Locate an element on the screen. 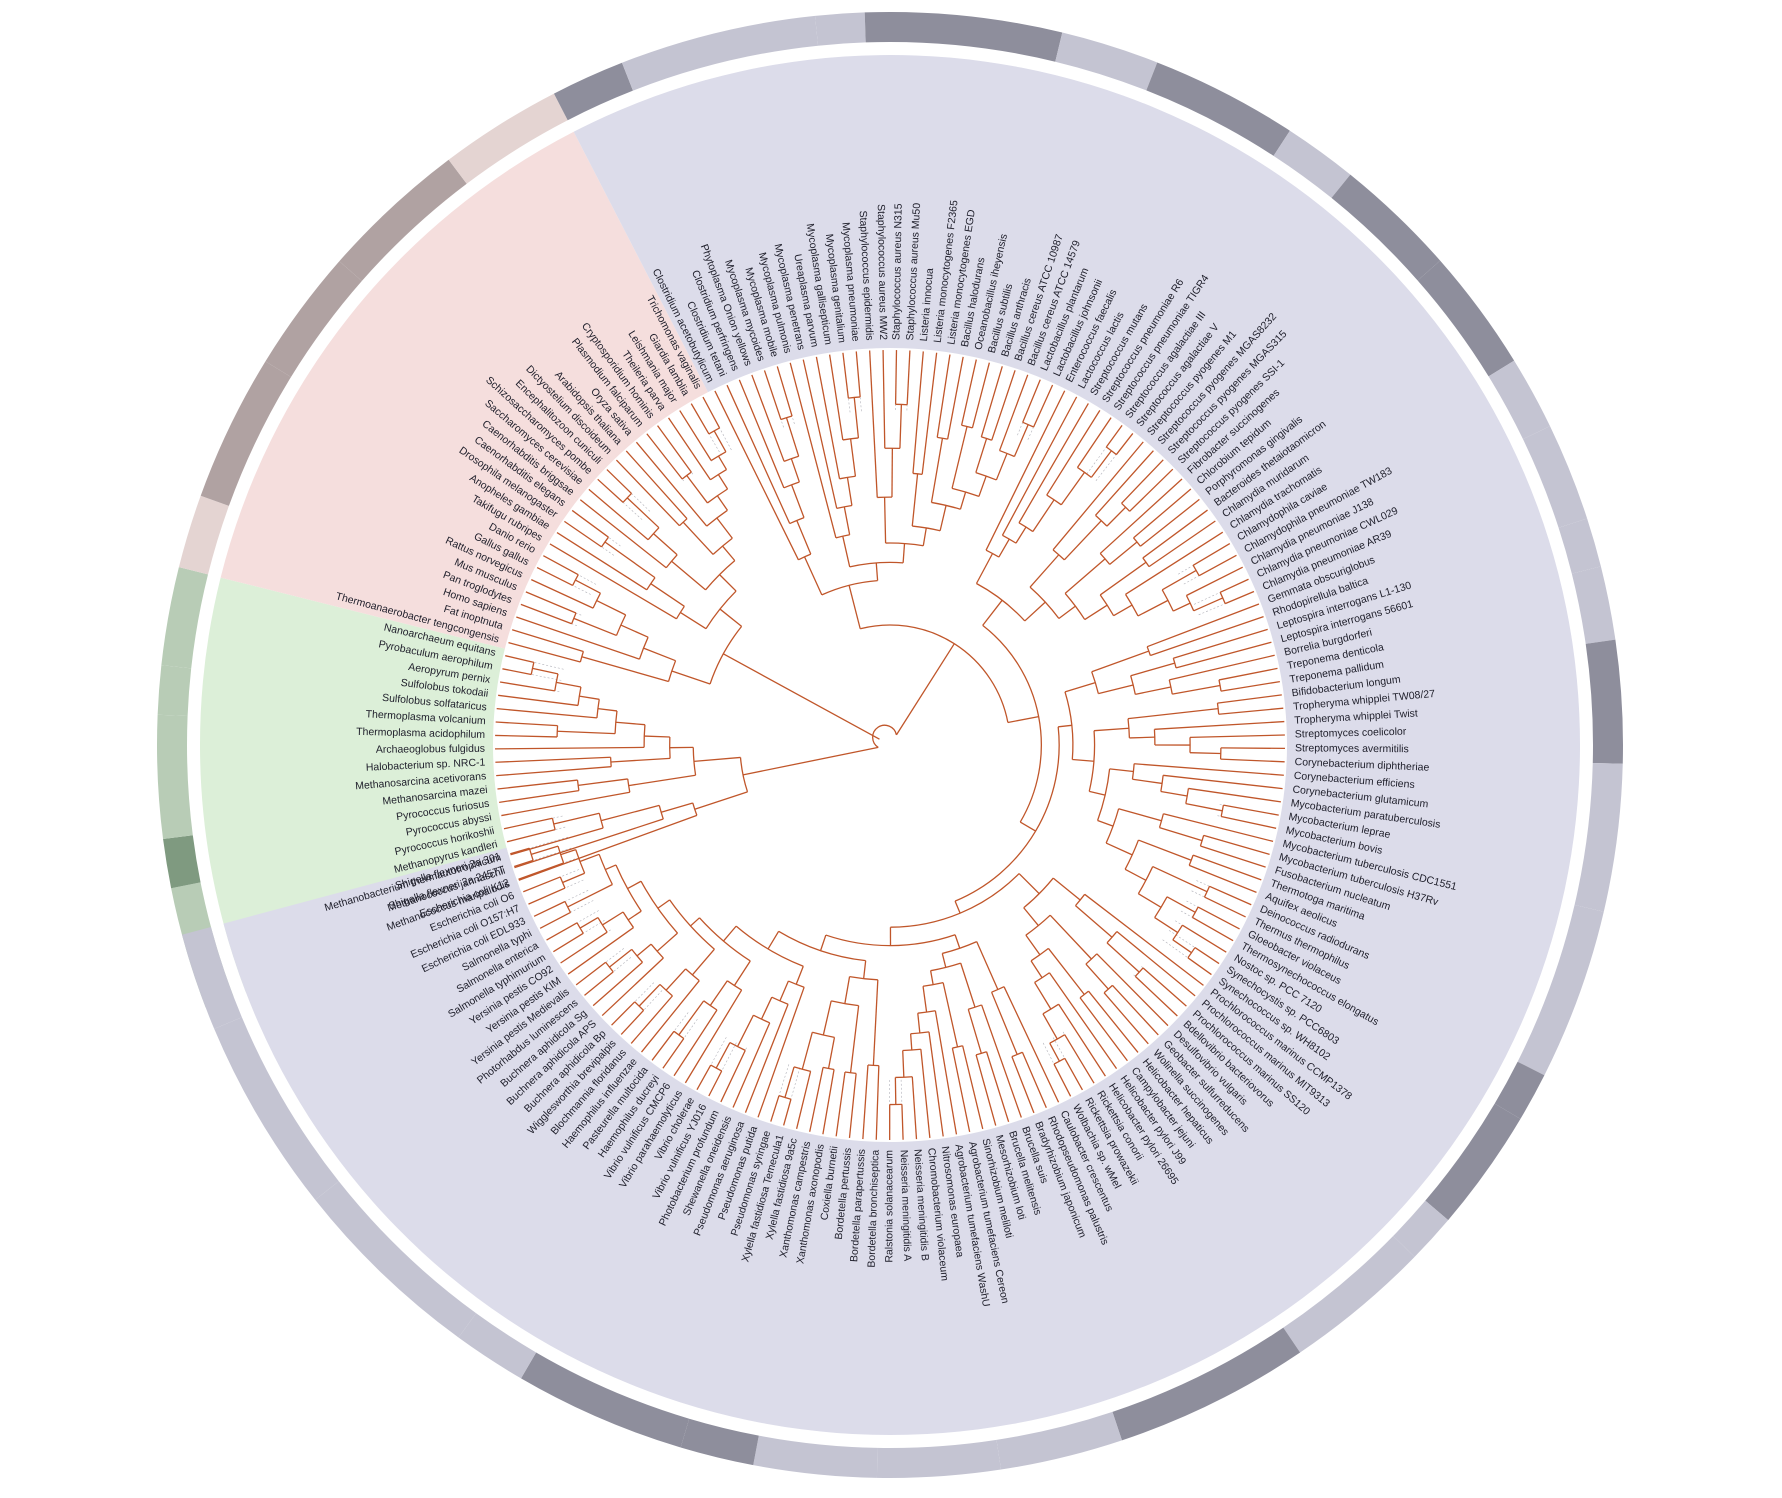 The height and width of the screenshot is (1498, 1782). taxon-label: Streptomyces avermitilis is located at coordinates (1352, 748).